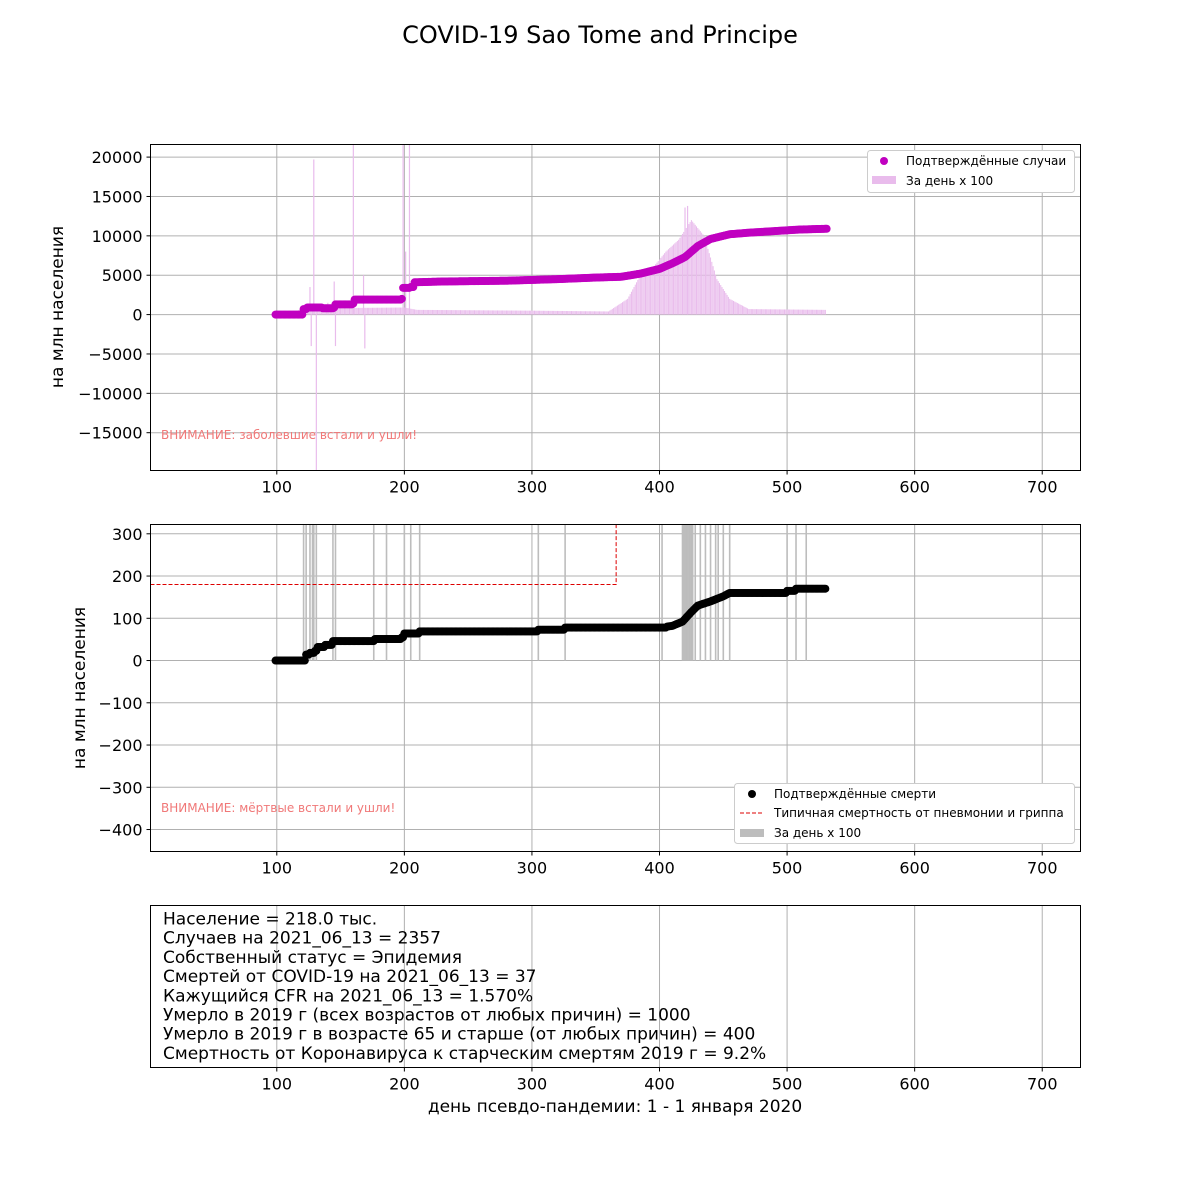 The image size is (1200, 1200). Describe the element at coordinates (659, 868) in the screenshot. I see `deaths-x-tick-label: 400` at that location.